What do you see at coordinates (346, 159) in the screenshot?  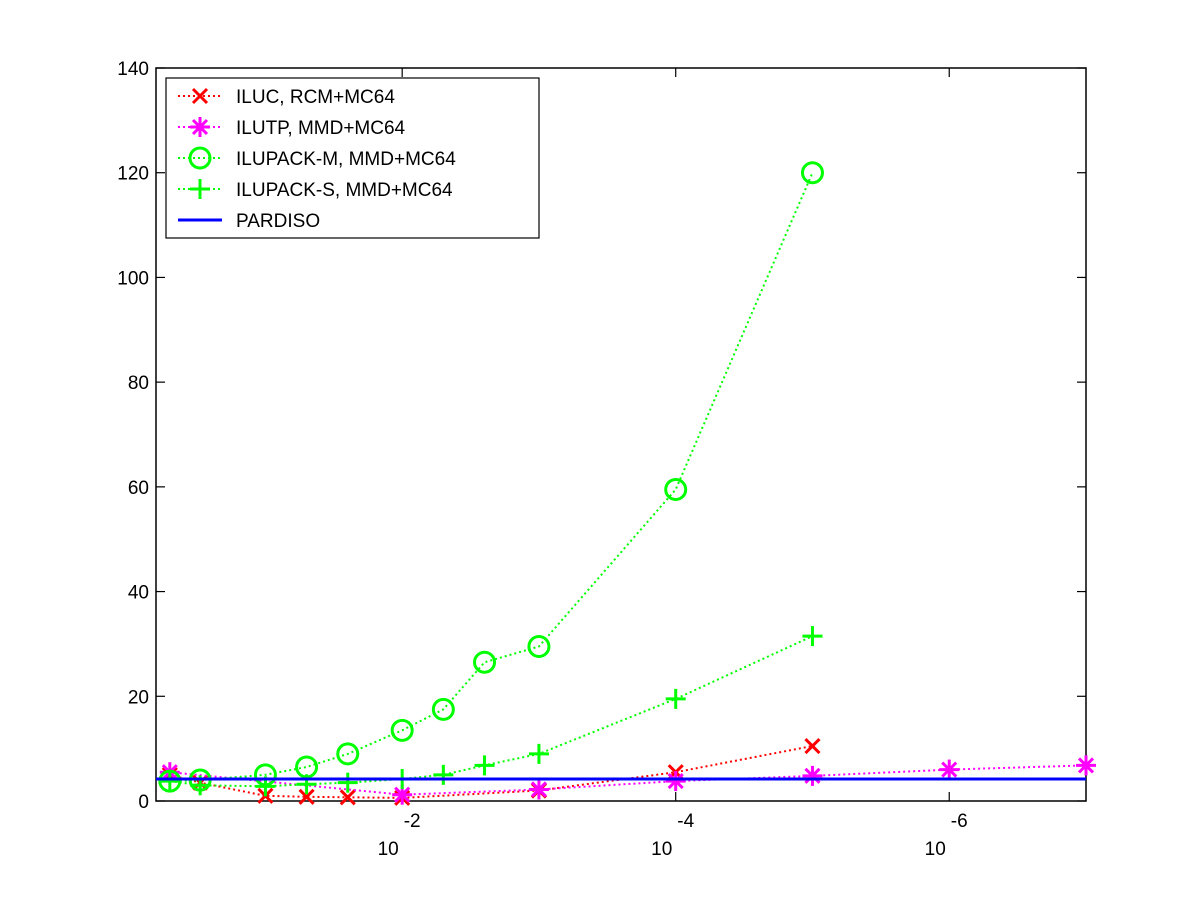 I see `legend-label: ILUPACK-M, MMD+MC64` at bounding box center [346, 159].